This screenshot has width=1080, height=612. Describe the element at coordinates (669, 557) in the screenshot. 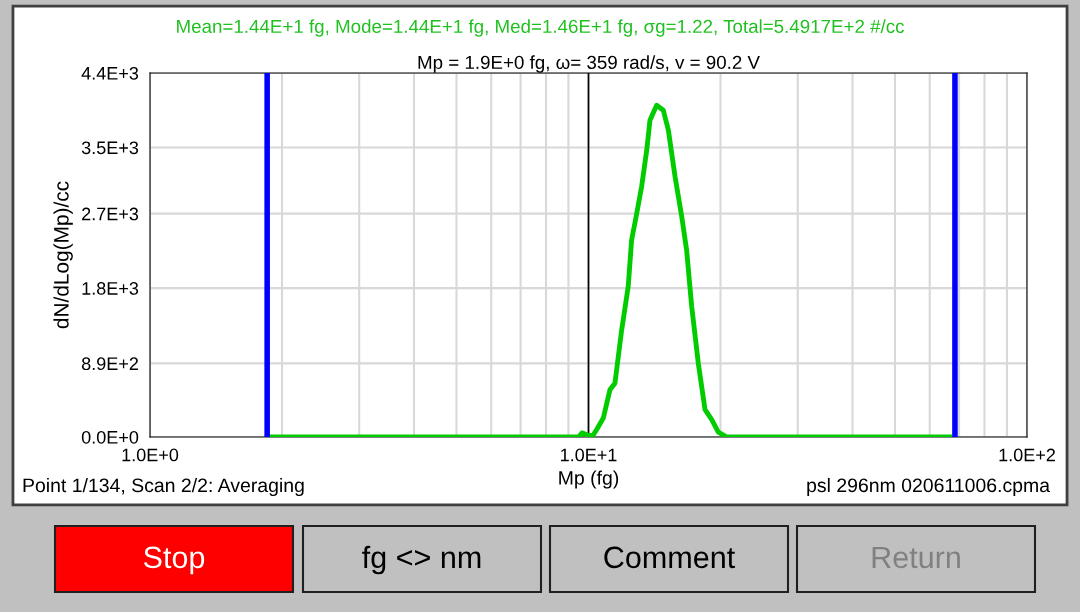

I see `text: Comment` at that location.